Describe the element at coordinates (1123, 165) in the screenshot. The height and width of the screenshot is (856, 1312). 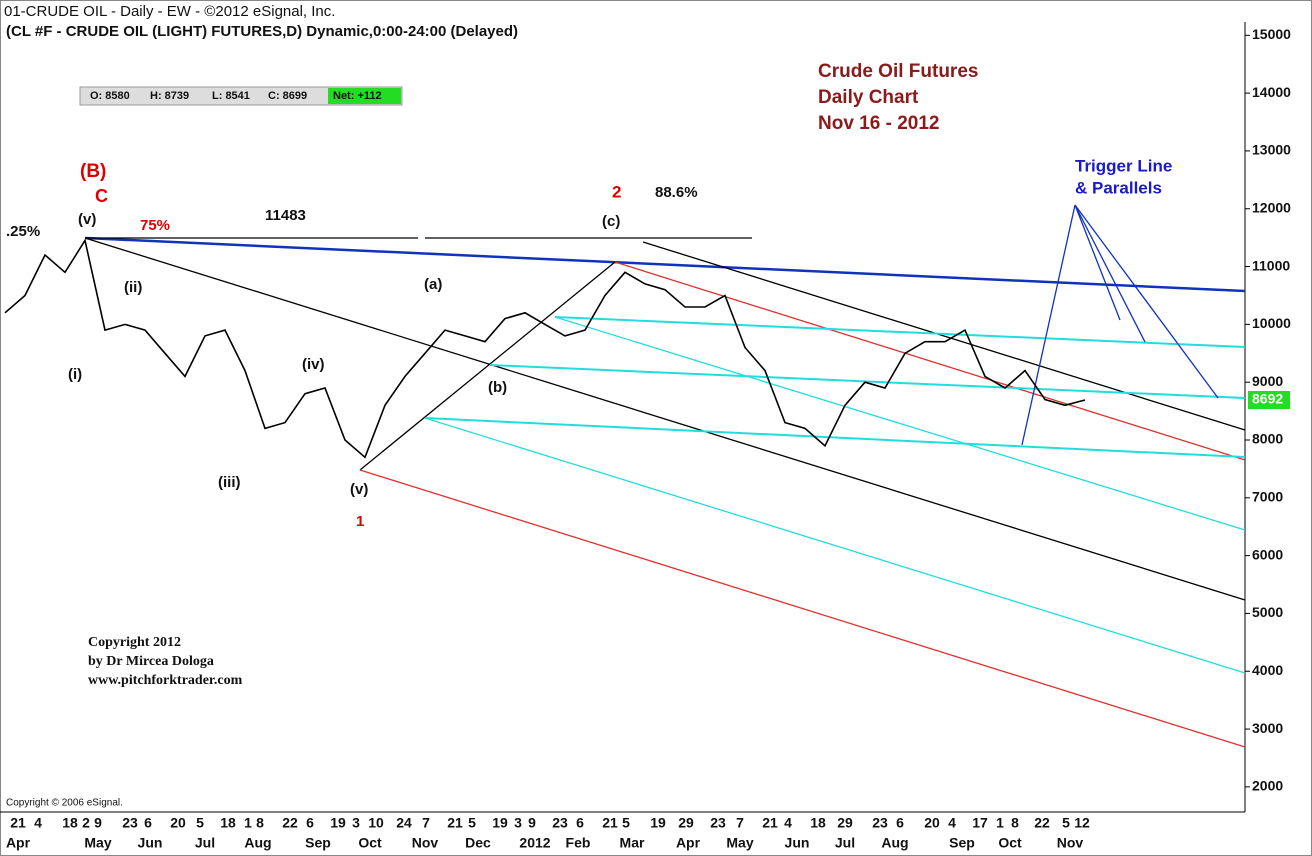
I see `annotation: Trigger Line` at that location.